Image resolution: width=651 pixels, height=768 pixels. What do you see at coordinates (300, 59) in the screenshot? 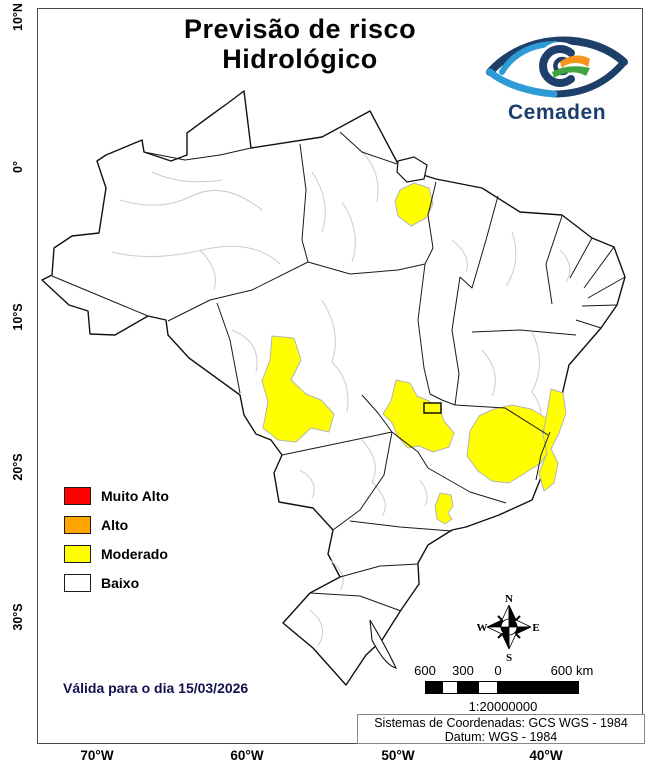
I see `page-title-line2: Hidrológico` at bounding box center [300, 59].